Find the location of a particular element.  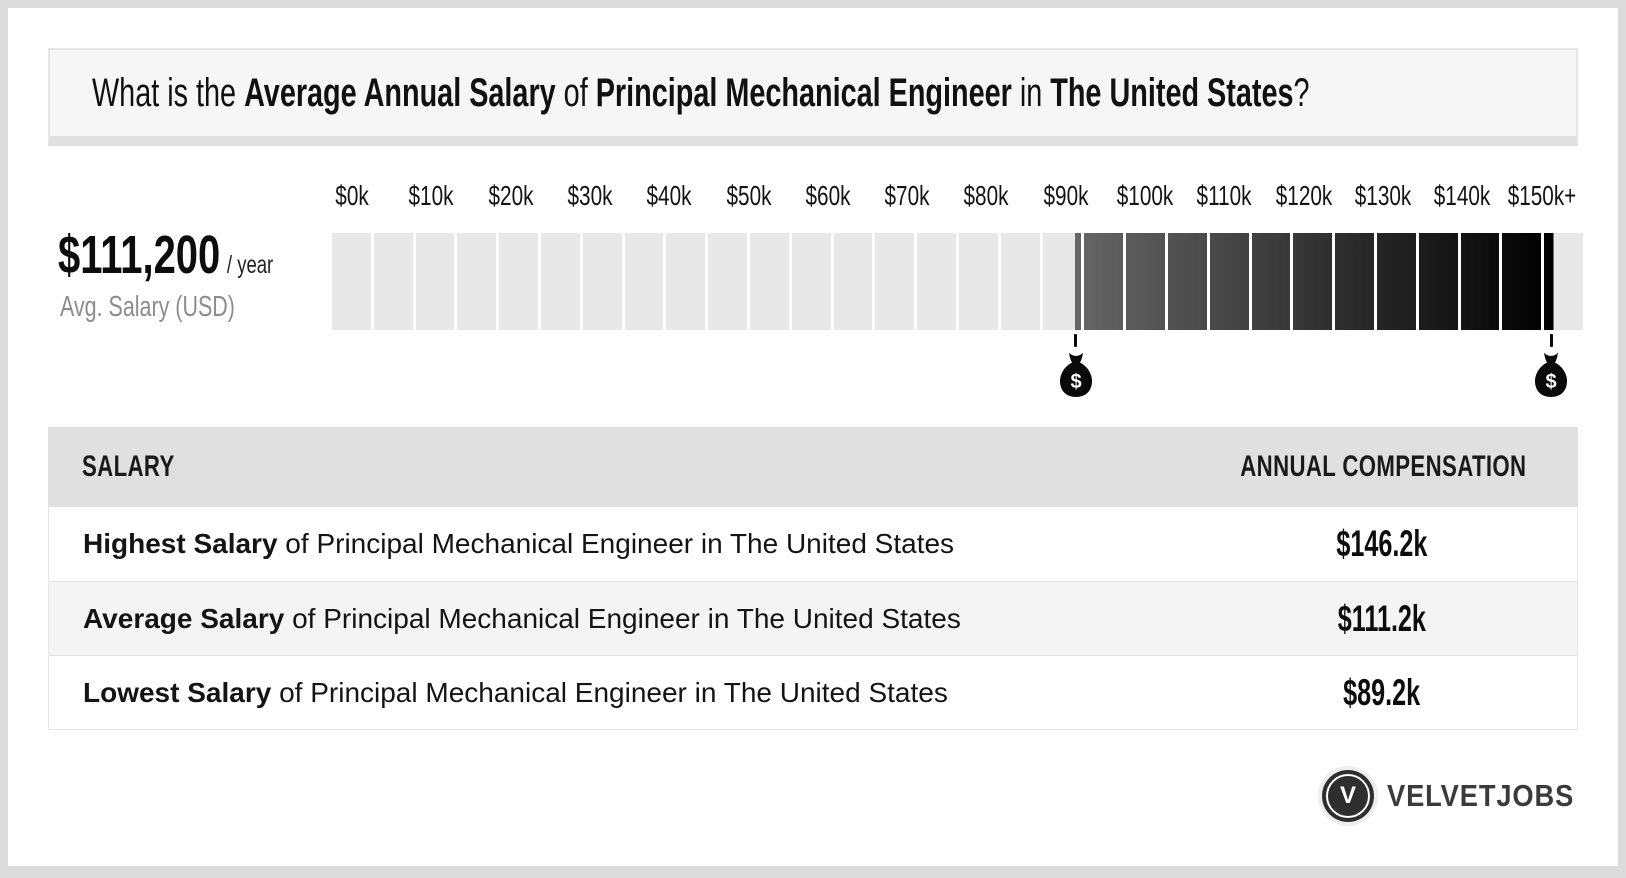

axis-tick-label: $100k is located at coordinates (1145, 195).